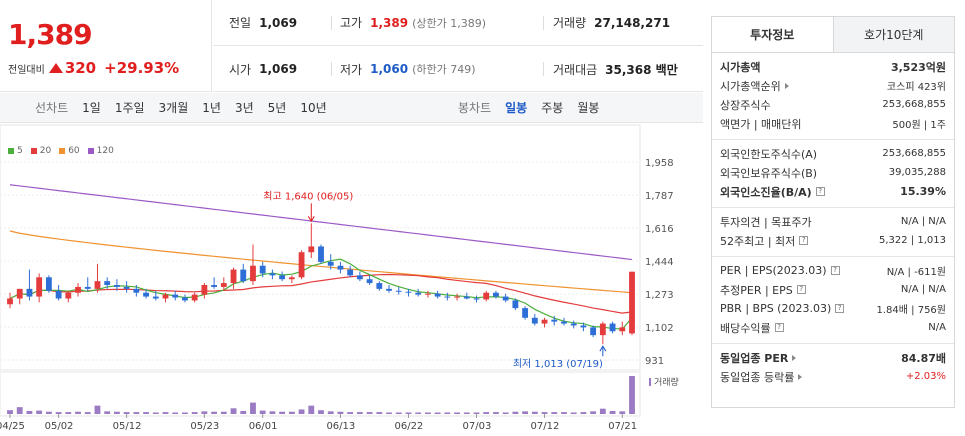 This screenshot has height=436, width=965. I want to click on price-box: 1,389 전일대비 320 +29.93%, so click(106, 46).